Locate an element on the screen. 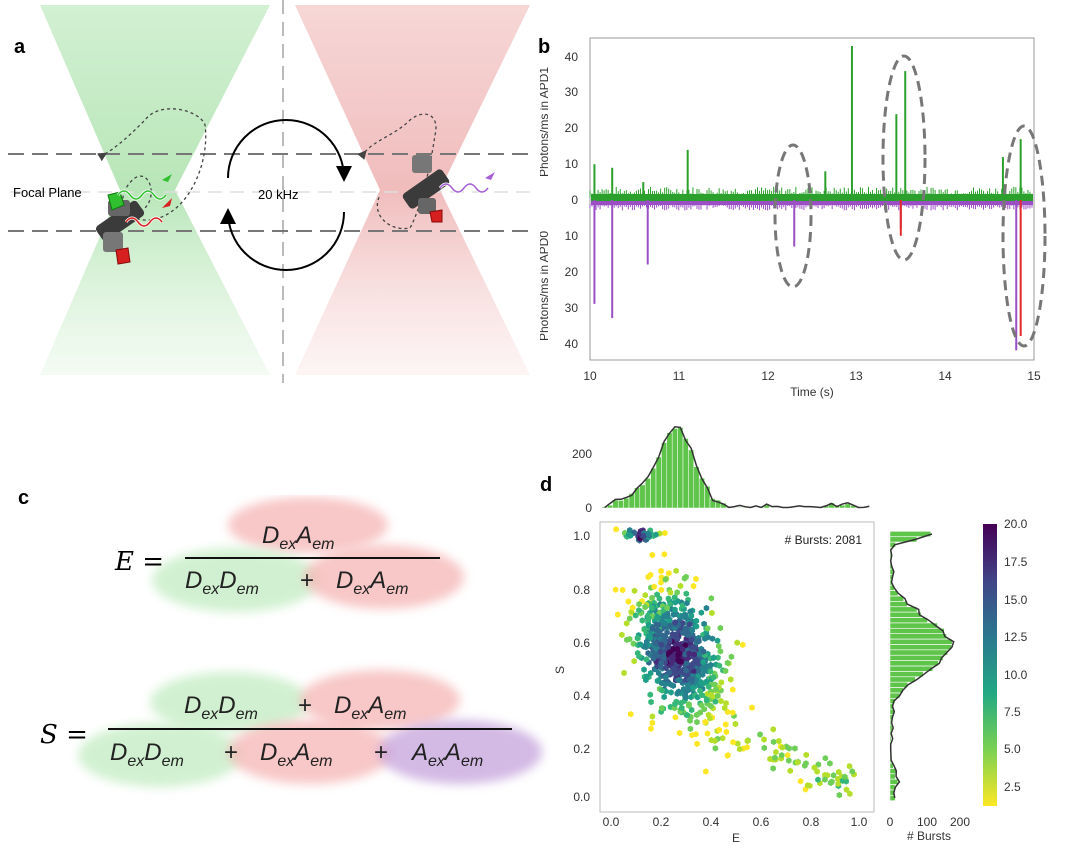 Image resolution: width=1080 pixels, height=864 pixels. hex-ytick-0.4: 0.4 is located at coordinates (581, 696).